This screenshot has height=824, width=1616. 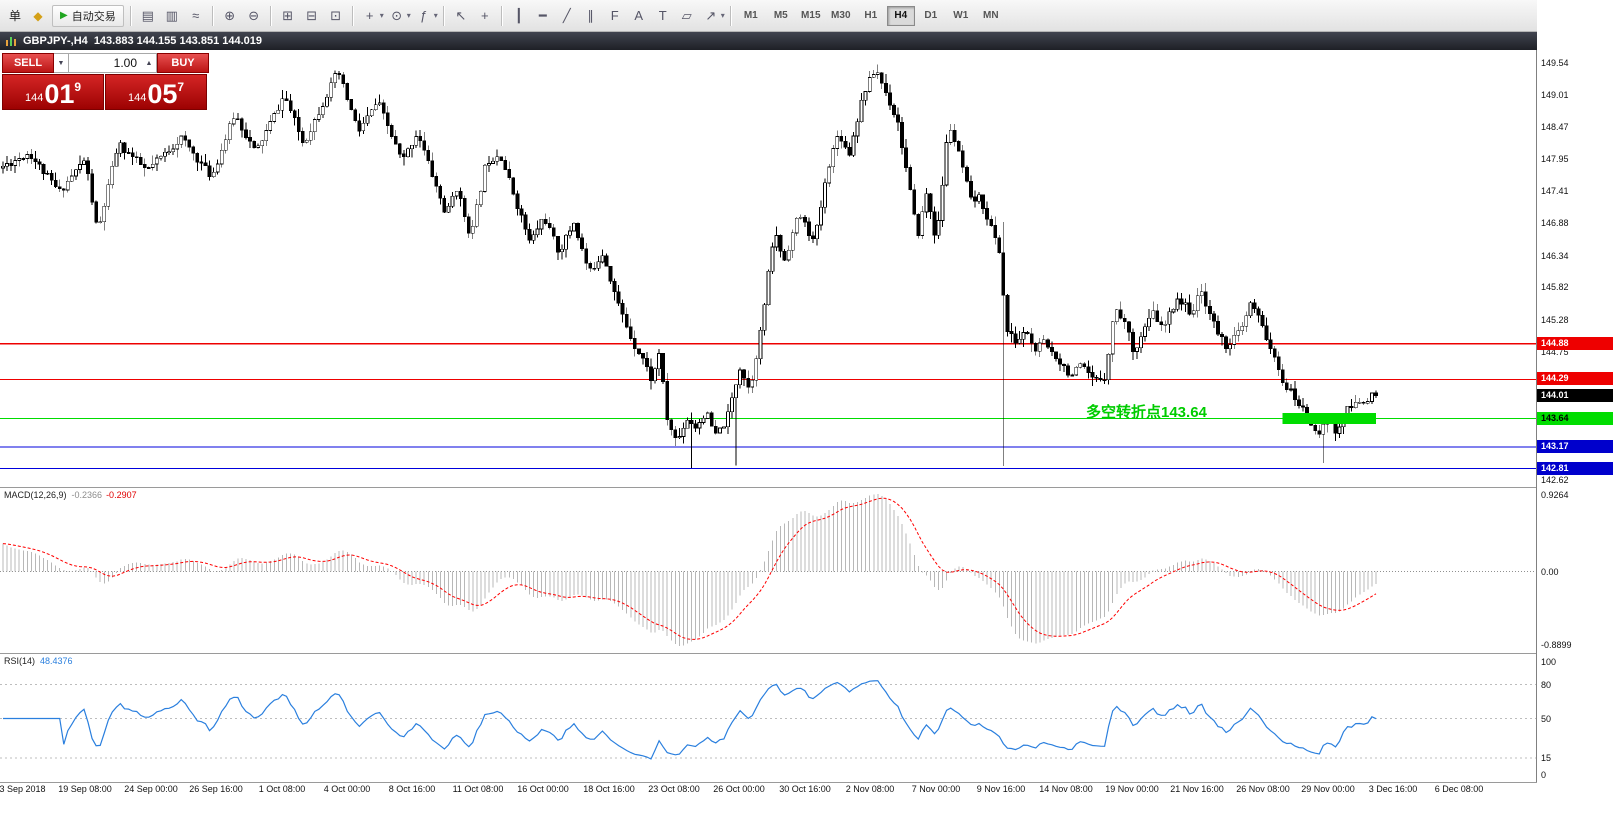 What do you see at coordinates (183, 63) in the screenshot?
I see `buy-button: BUY` at bounding box center [183, 63].